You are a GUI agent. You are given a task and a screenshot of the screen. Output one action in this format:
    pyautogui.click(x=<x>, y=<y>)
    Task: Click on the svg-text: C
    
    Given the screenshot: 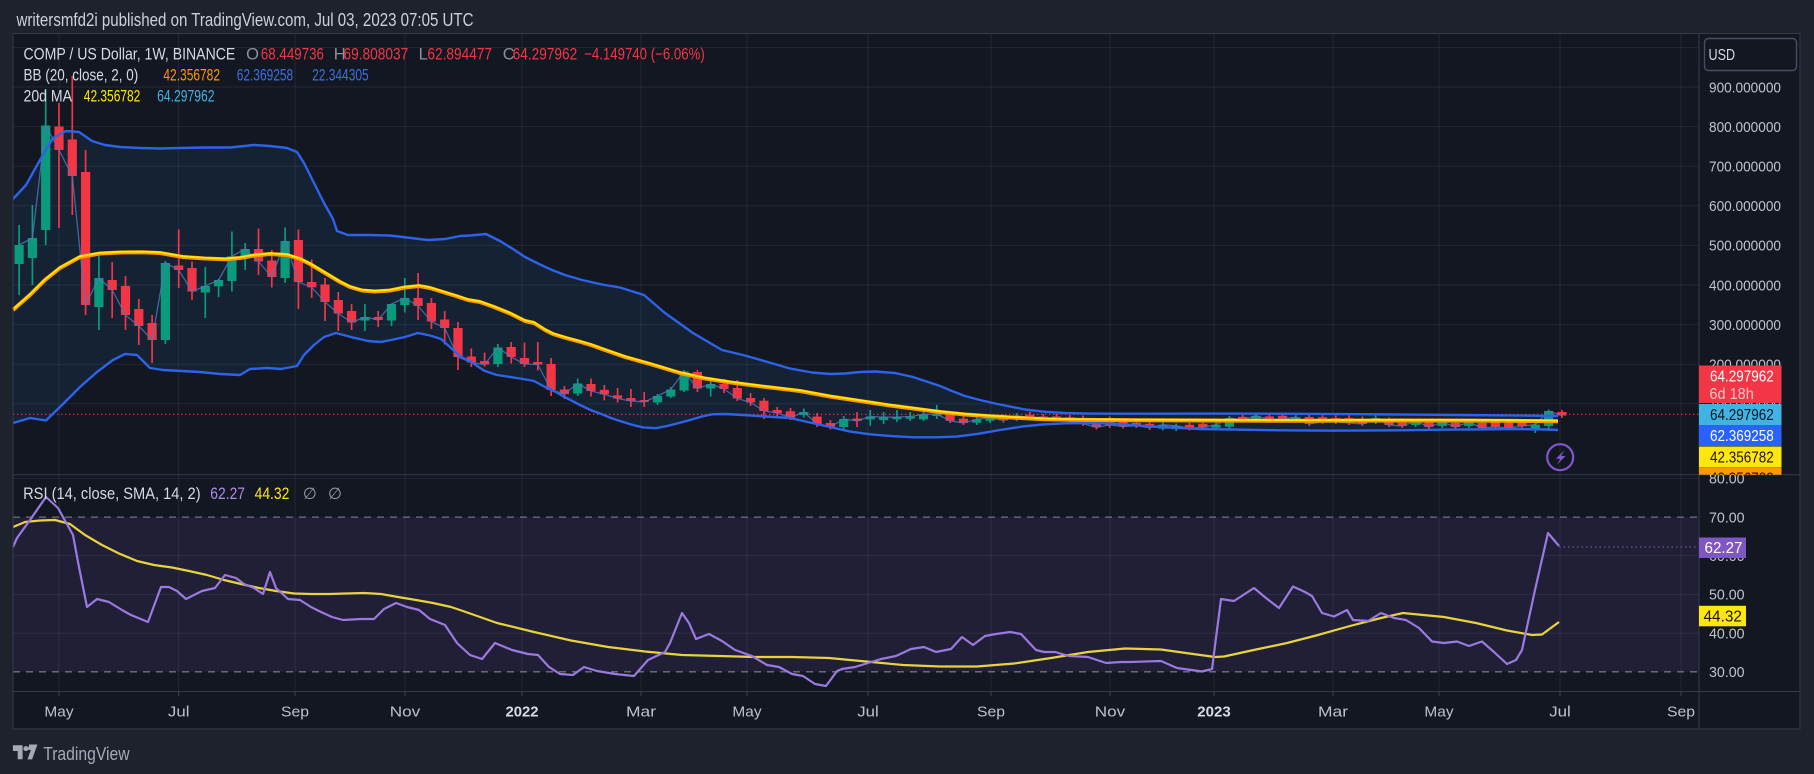 What is the action you would take?
    pyautogui.click(x=509, y=55)
    